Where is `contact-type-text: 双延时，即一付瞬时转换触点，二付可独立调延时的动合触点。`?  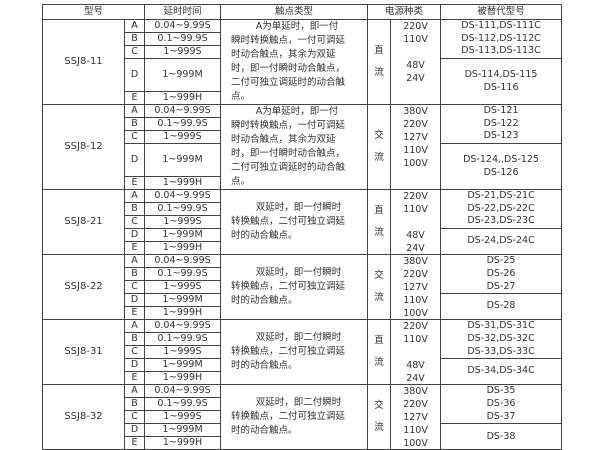
contact-type-text: 双延时，即一付瞬时转换触点，二付可独立调延时的动合触点。 is located at coordinates (288, 222).